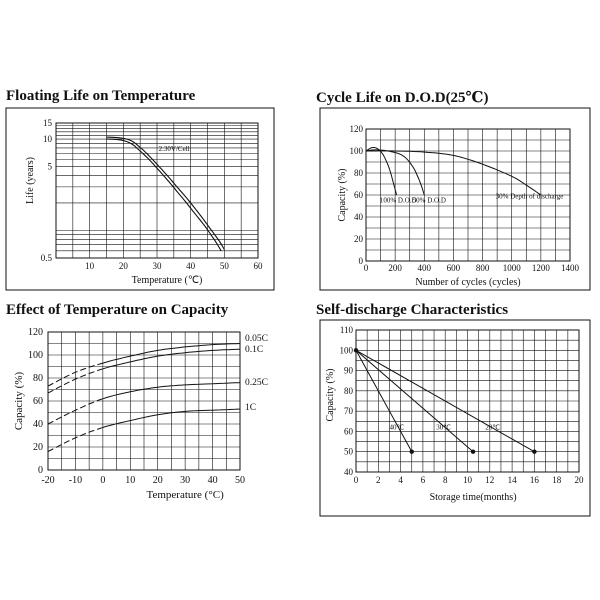 The image size is (600, 600). What do you see at coordinates (101, 96) in the screenshot?
I see `chart-title-floating-life: Floating Life on Temperature` at bounding box center [101, 96].